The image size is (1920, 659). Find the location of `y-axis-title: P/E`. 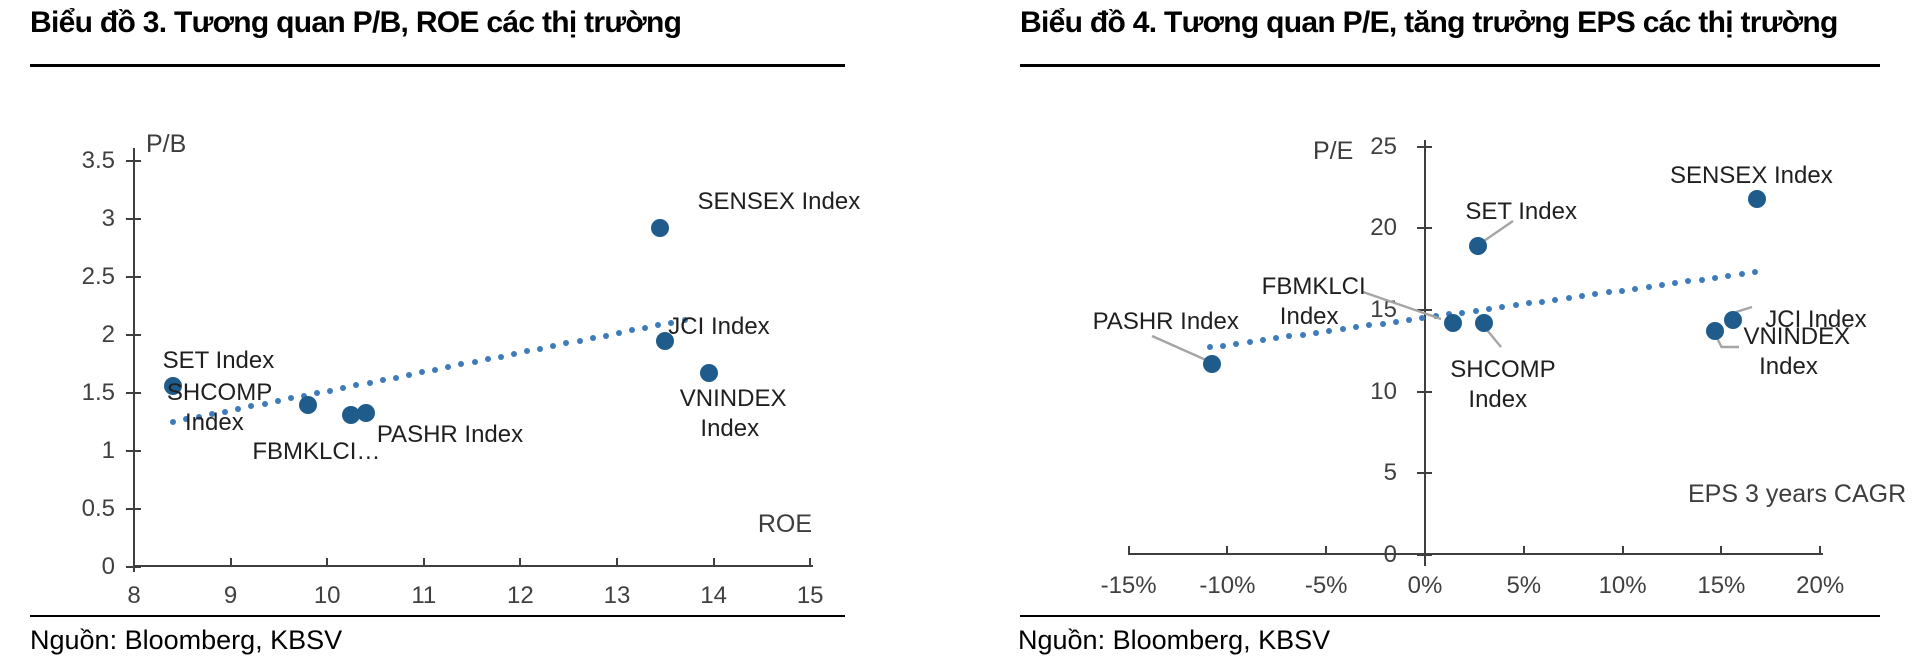

y-axis-title: P/E is located at coordinates (1333, 151).